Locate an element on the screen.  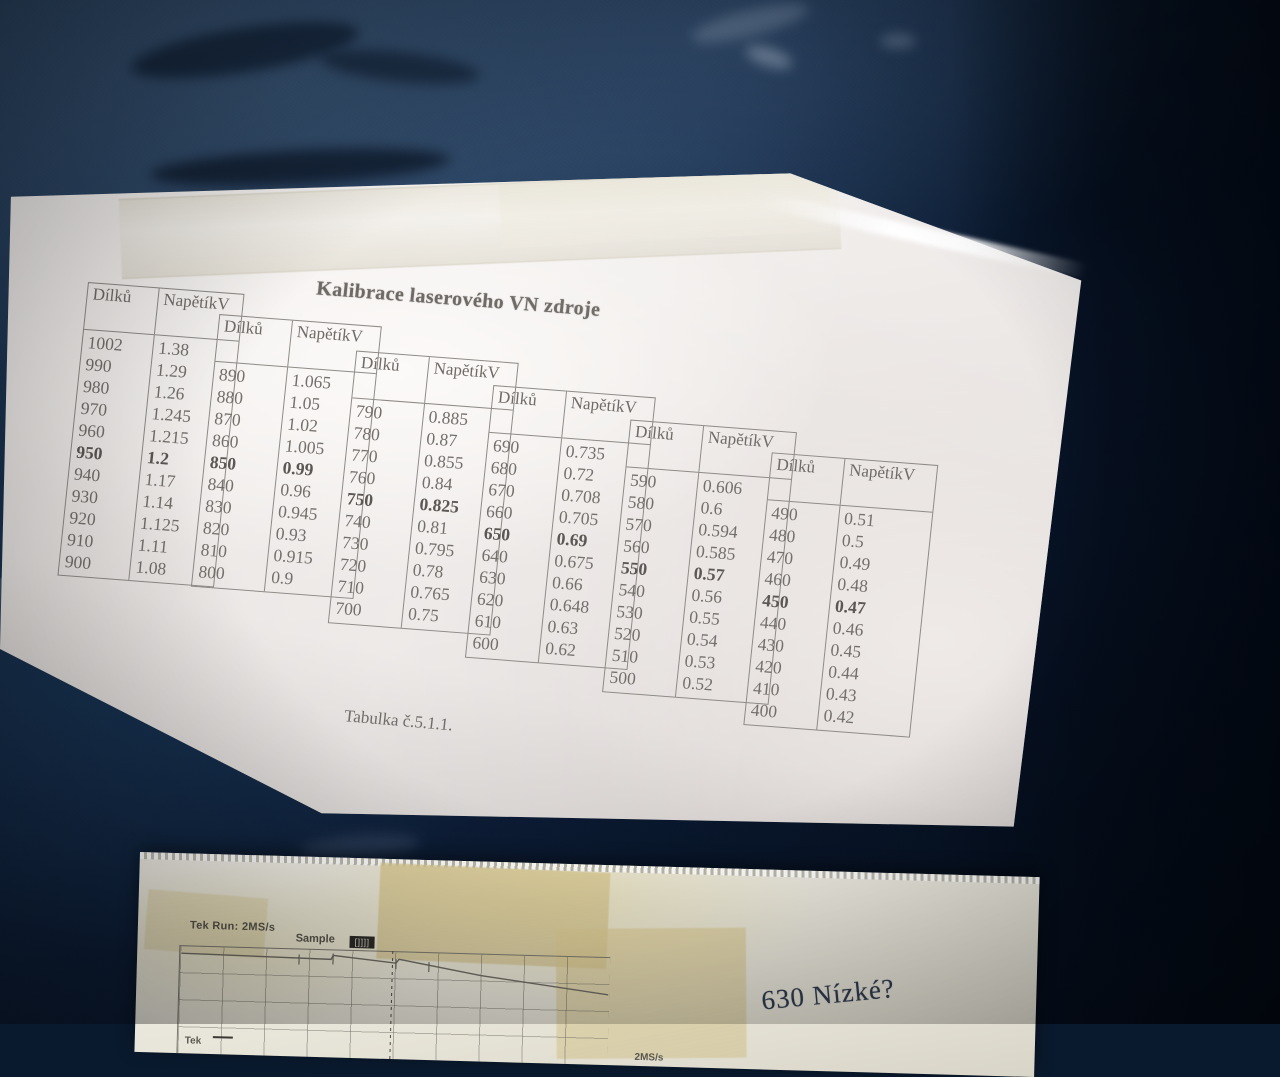
scope-mode-label: Sample is located at coordinates (315, 939).